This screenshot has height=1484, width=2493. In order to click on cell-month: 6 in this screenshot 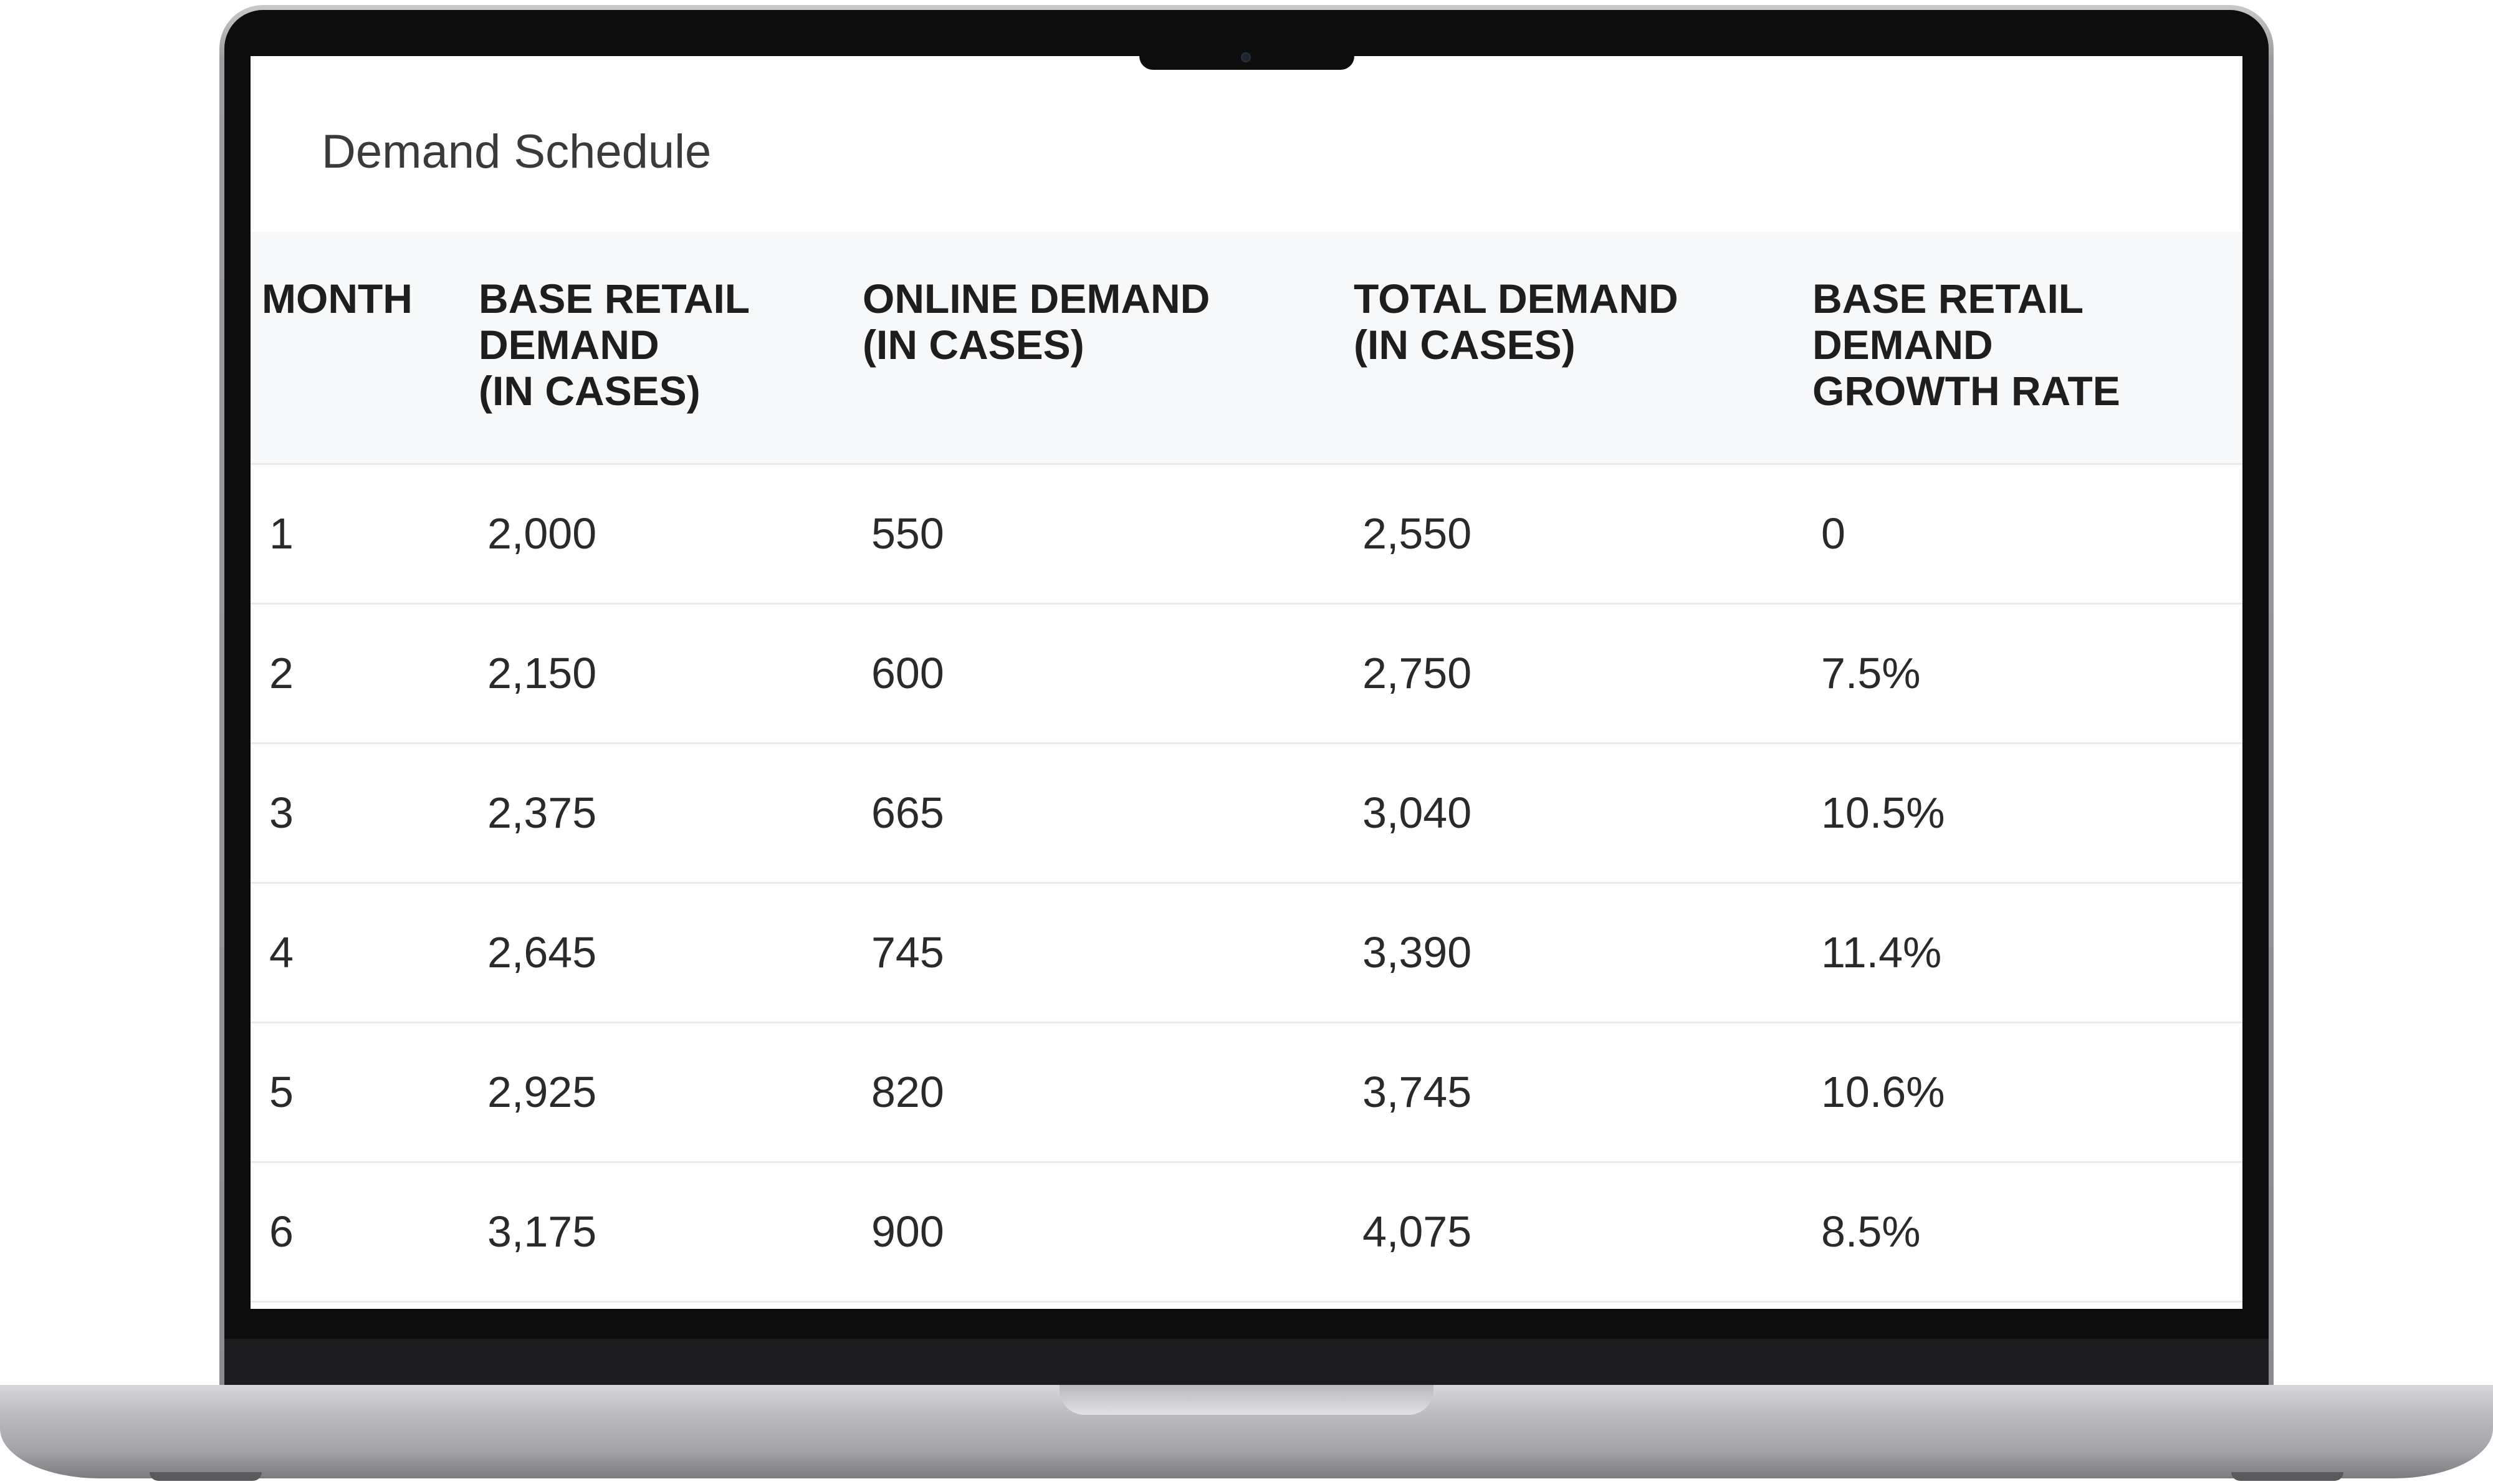, I will do `click(365, 1232)`.